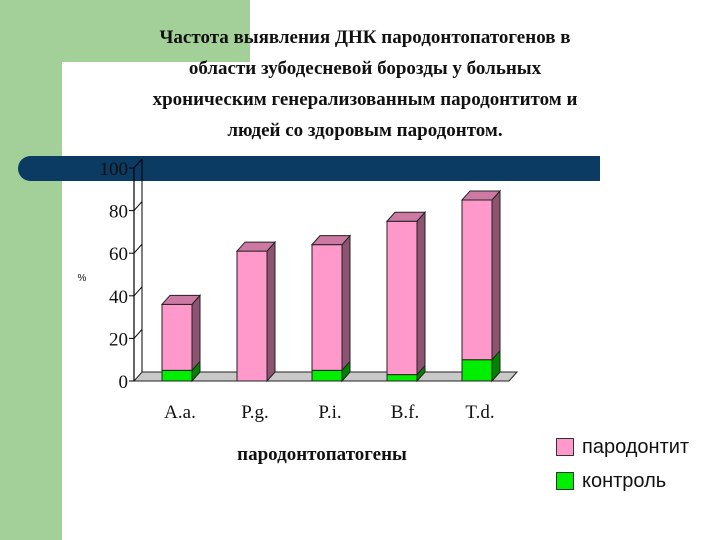  I want to click on green-frame-left, so click(31, 270).